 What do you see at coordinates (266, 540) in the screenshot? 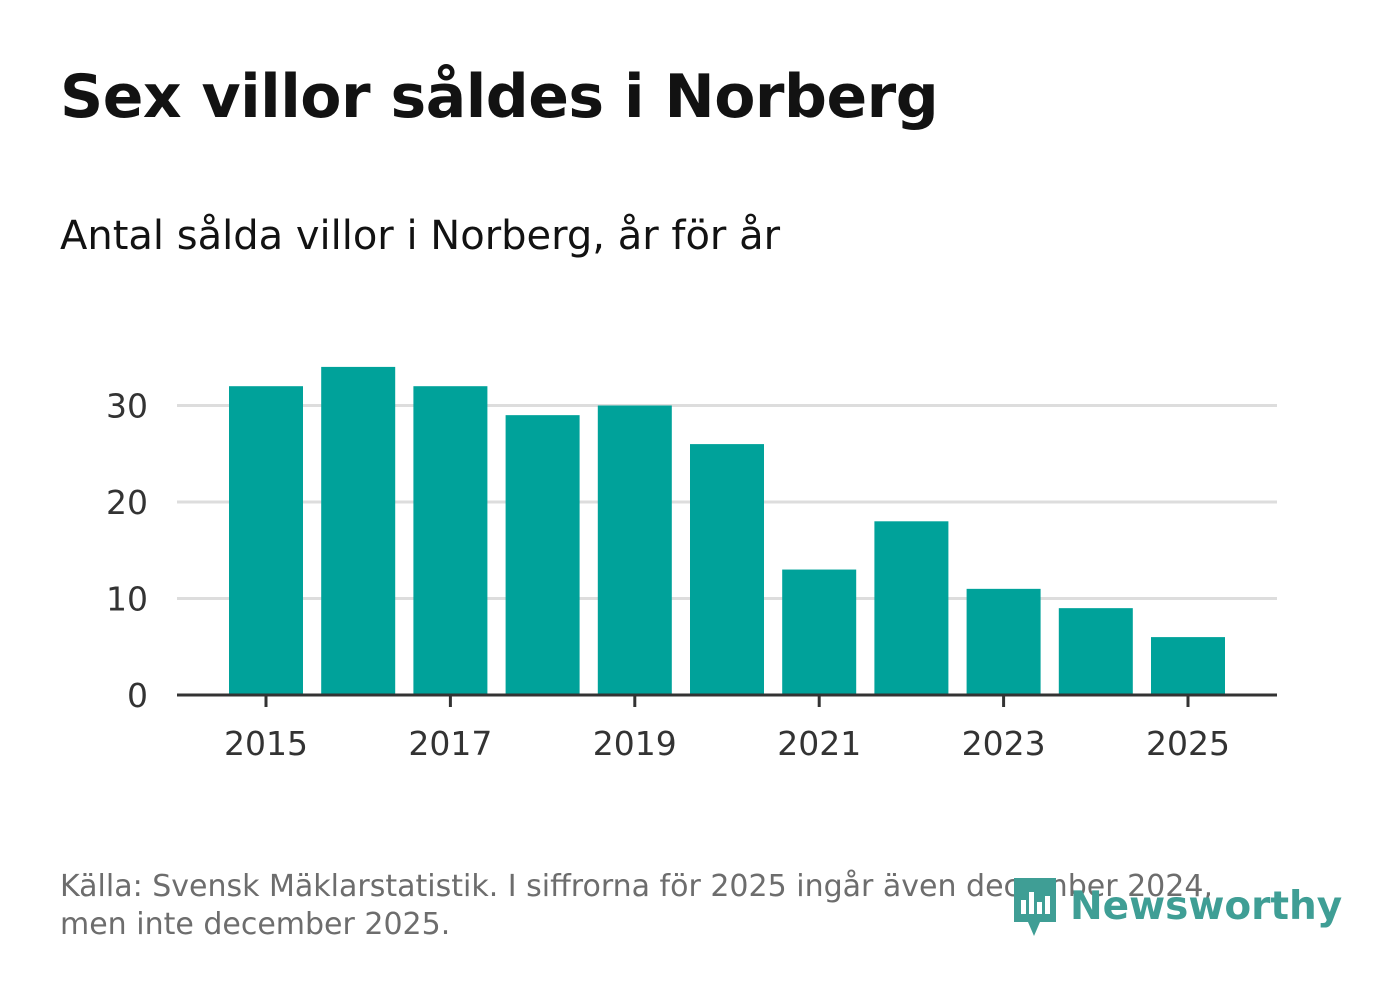
I see `bar-2015` at bounding box center [266, 540].